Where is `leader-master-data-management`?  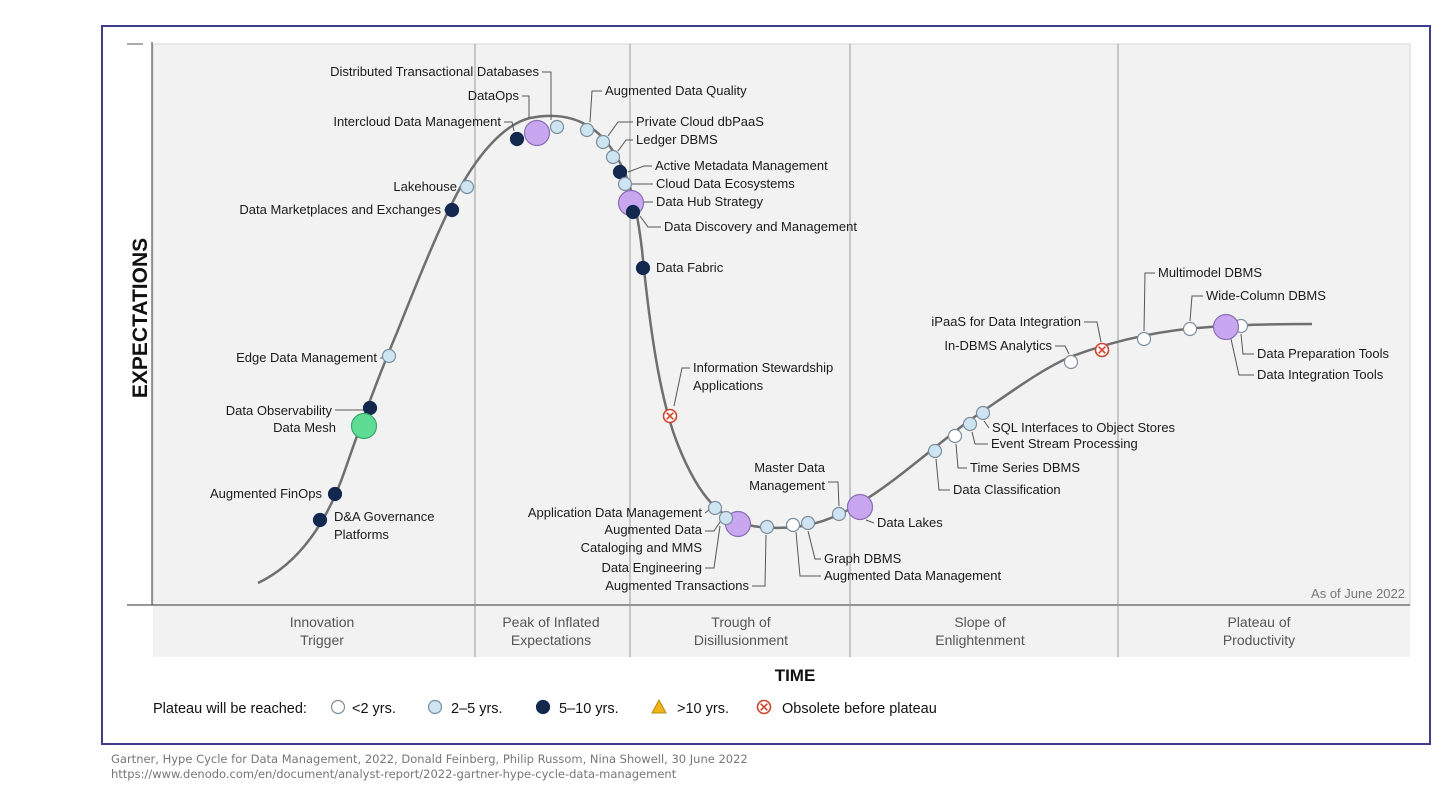 leader-master-data-management is located at coordinates (834, 494).